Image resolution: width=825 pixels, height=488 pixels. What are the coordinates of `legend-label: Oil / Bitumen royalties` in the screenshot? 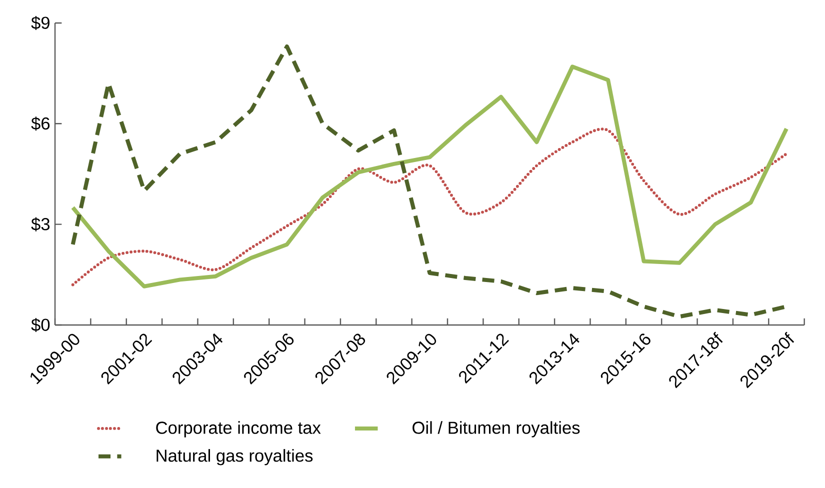 It's located at (496, 429).